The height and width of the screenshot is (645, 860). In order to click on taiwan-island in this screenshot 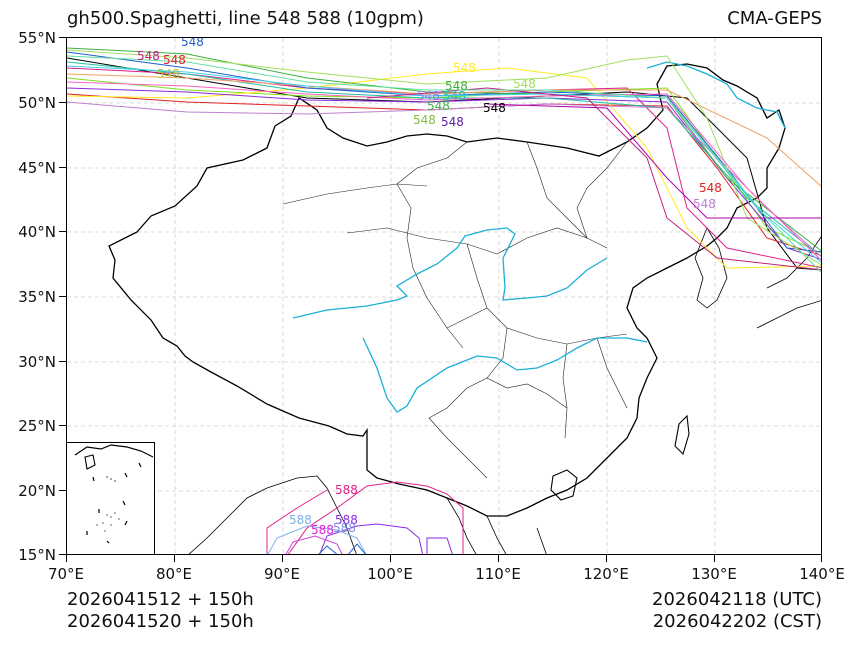, I will do `click(682, 435)`.